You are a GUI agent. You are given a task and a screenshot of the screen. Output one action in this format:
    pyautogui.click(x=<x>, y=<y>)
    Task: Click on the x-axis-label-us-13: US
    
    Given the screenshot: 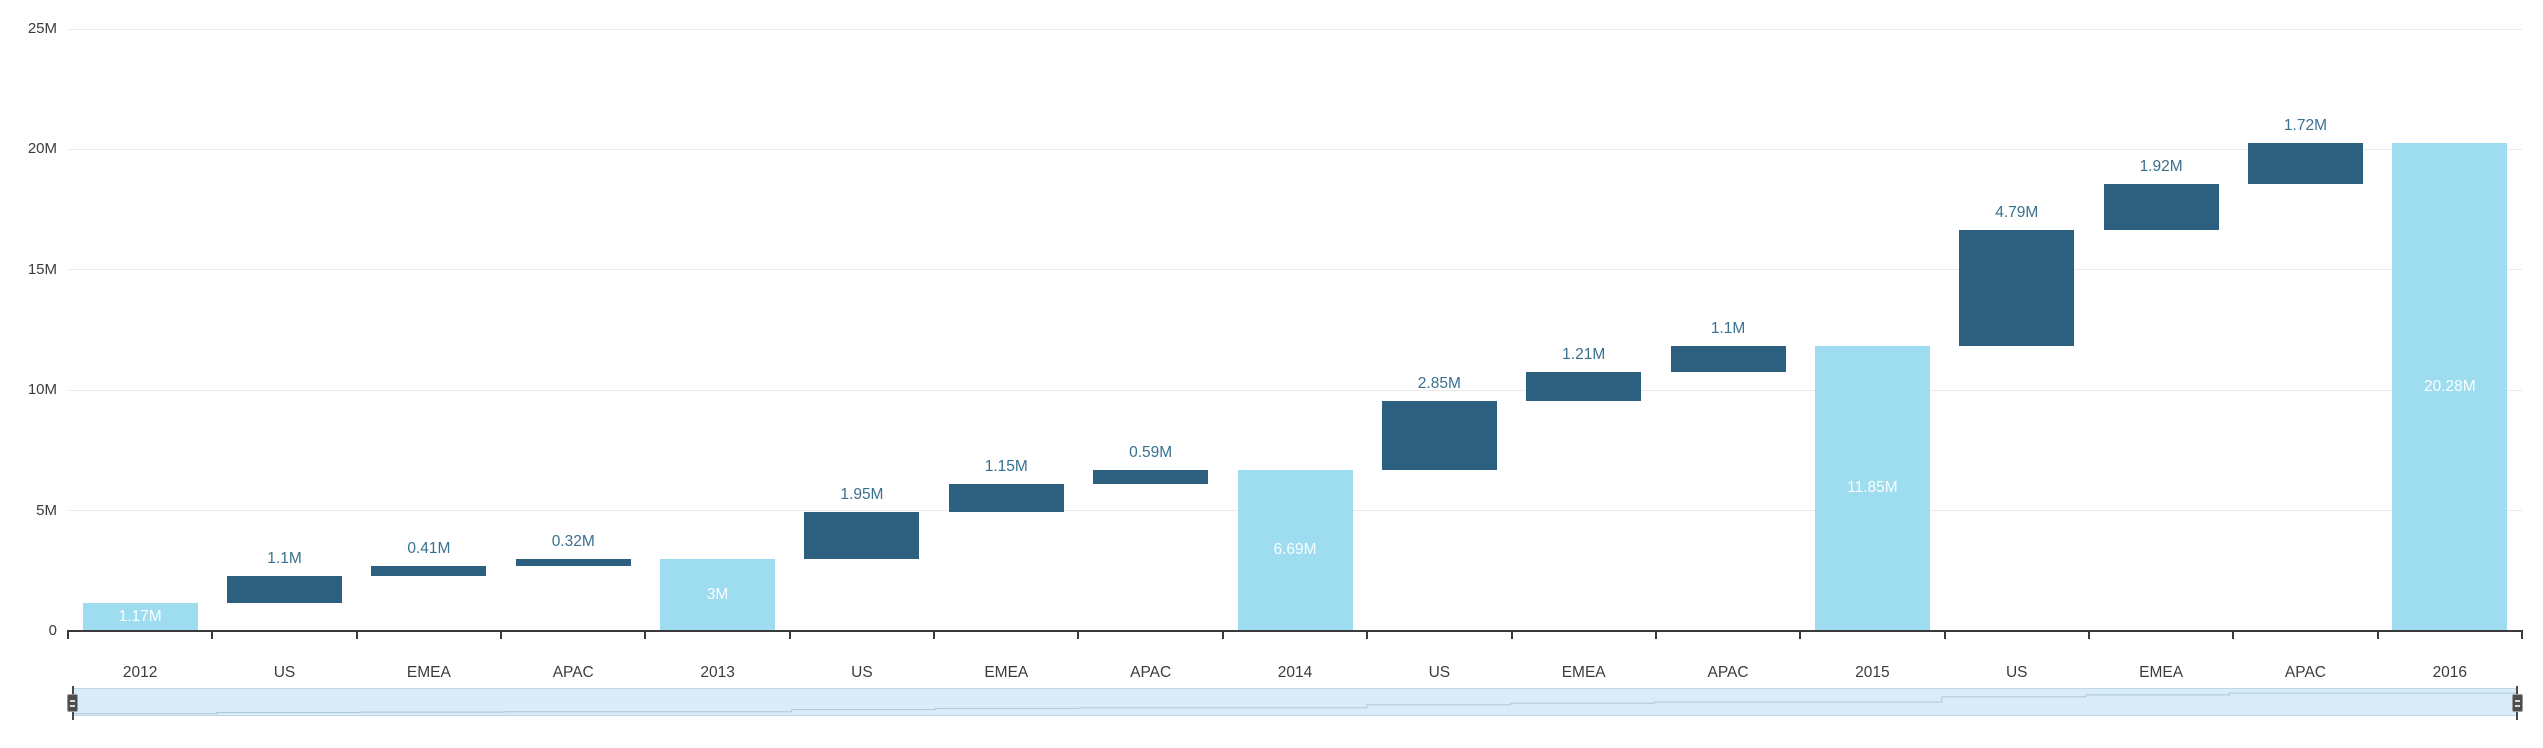 What is the action you would take?
    pyautogui.click(x=2016, y=672)
    